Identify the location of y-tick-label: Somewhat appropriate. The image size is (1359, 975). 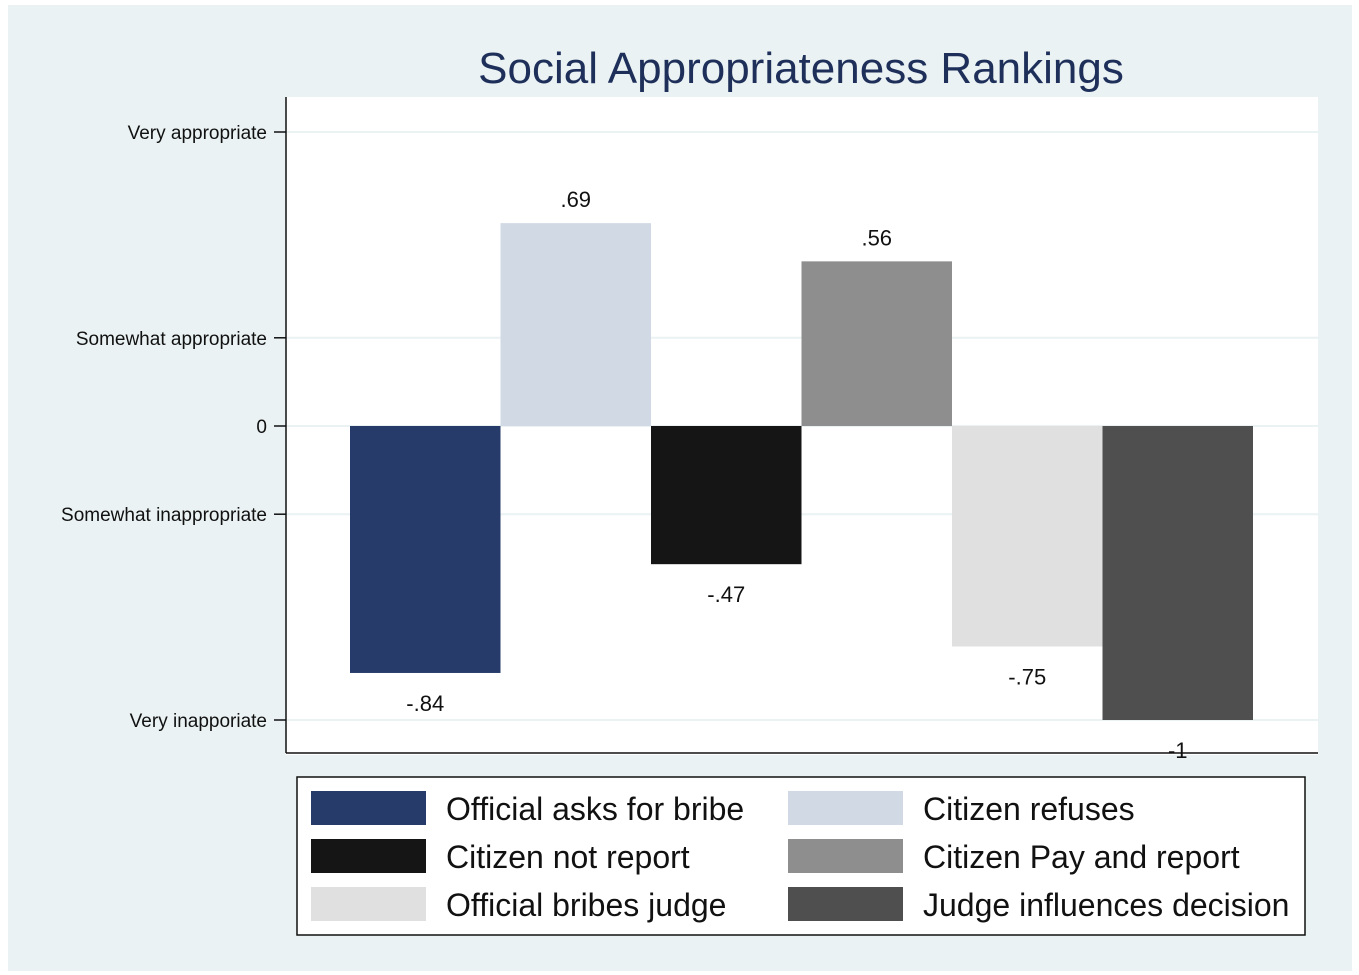
(171, 339).